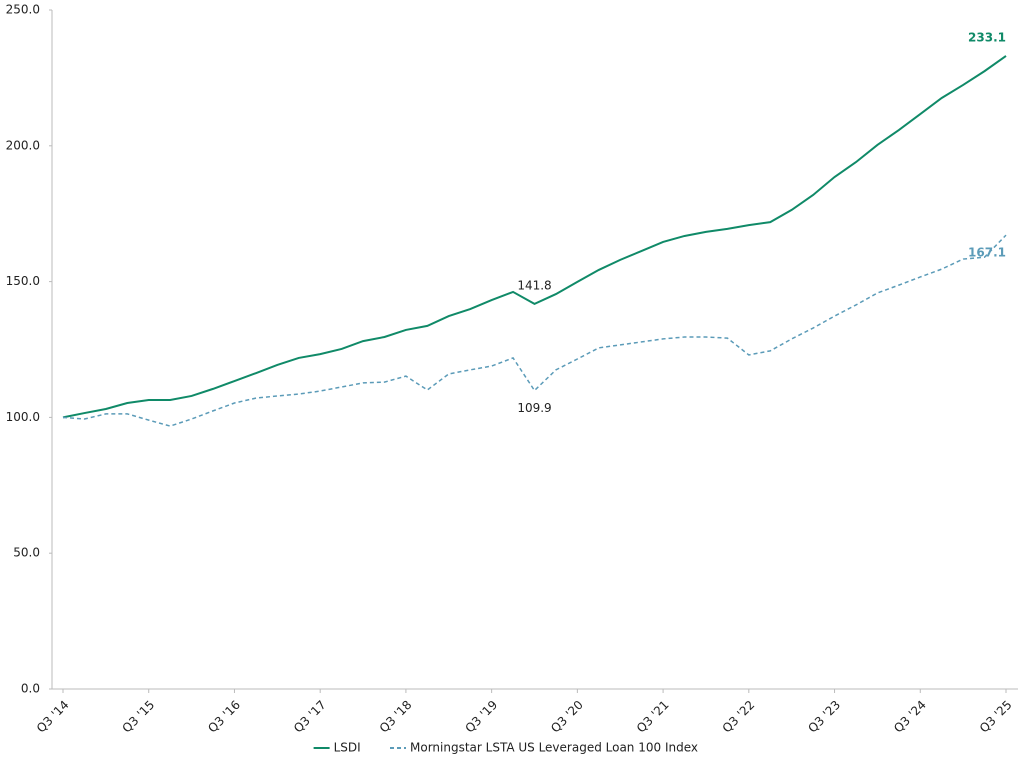 The width and height of the screenshot is (1024, 761). Describe the element at coordinates (534, 408) in the screenshot. I see `data-label: 109.9` at that location.